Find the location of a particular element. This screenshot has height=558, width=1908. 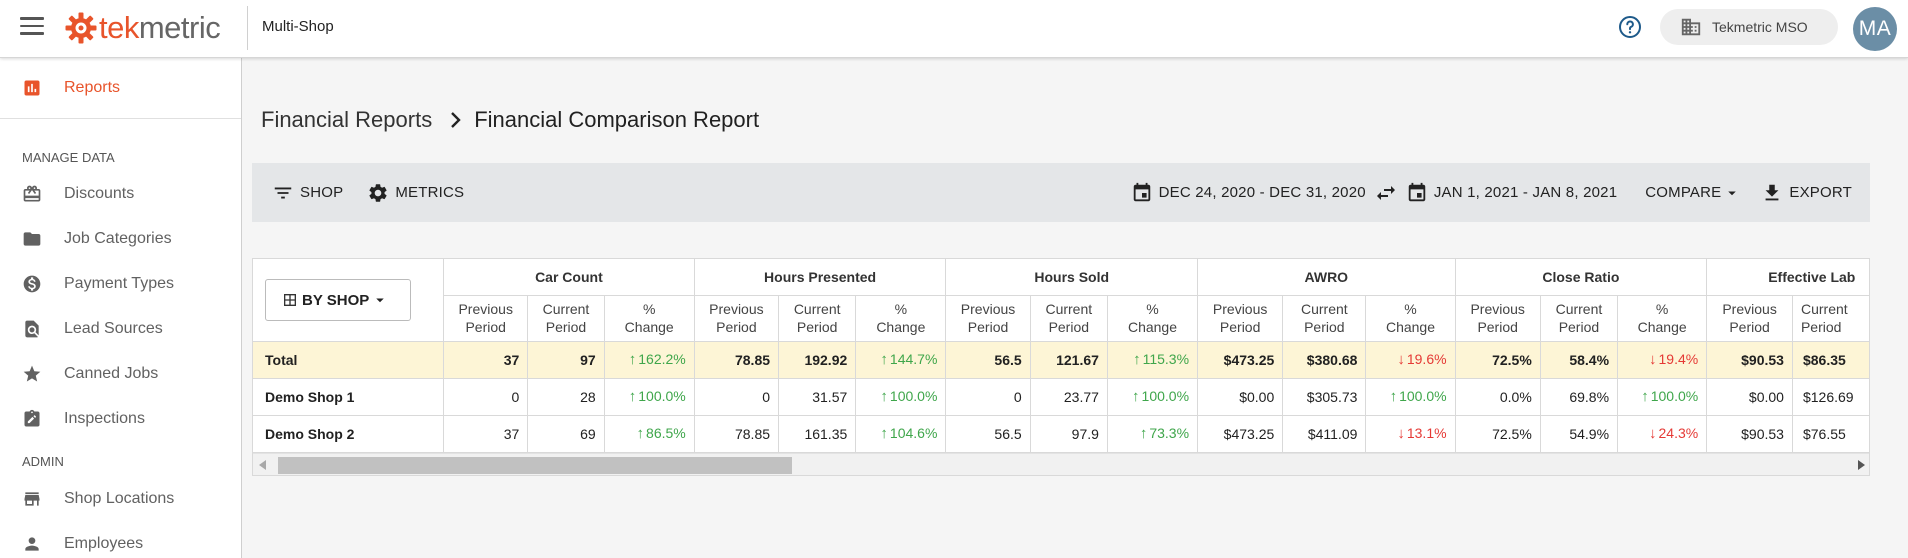

percent-change-value: 115.3% is located at coordinates (1166, 359).